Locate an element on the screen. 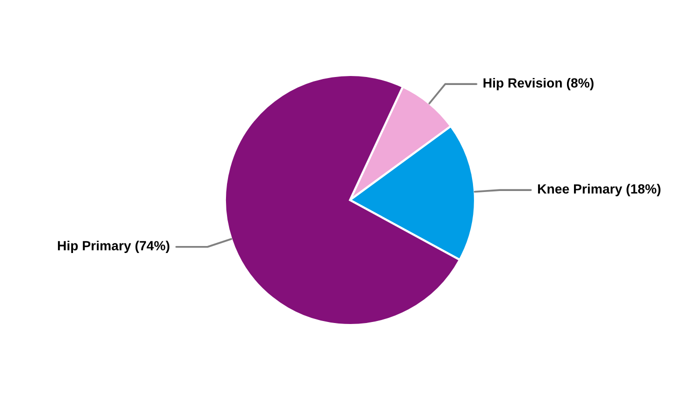 The image size is (700, 400). slice-label: Hip Primary (74%) is located at coordinates (114, 246).